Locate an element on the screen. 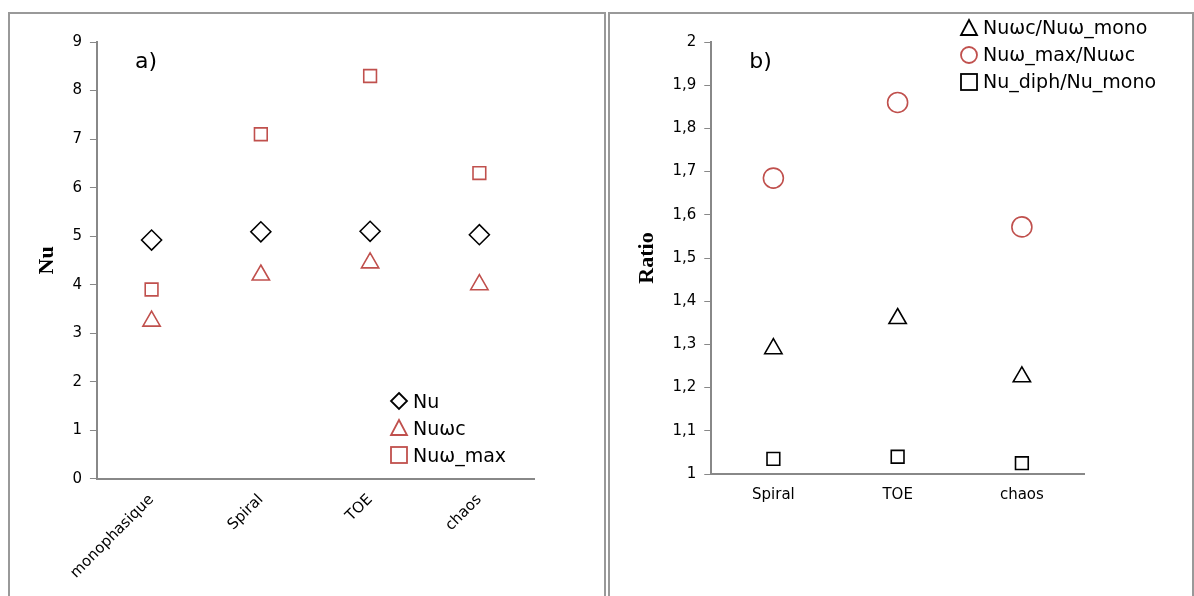 This screenshot has width=1194, height=596. x-tick-label: Spiral is located at coordinates (773, 493).